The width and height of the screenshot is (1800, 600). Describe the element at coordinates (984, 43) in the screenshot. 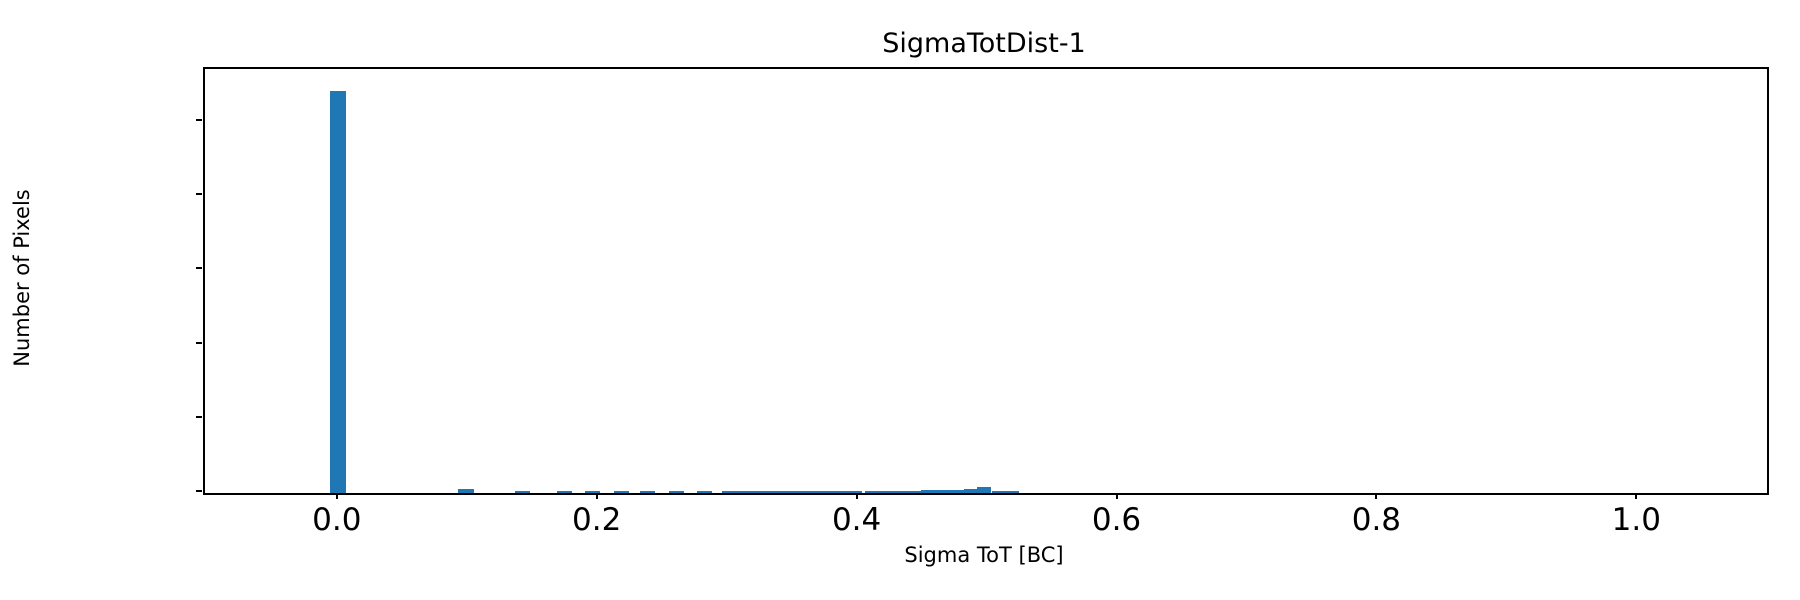

I see `chart-title: SigmaTotDist-1` at that location.